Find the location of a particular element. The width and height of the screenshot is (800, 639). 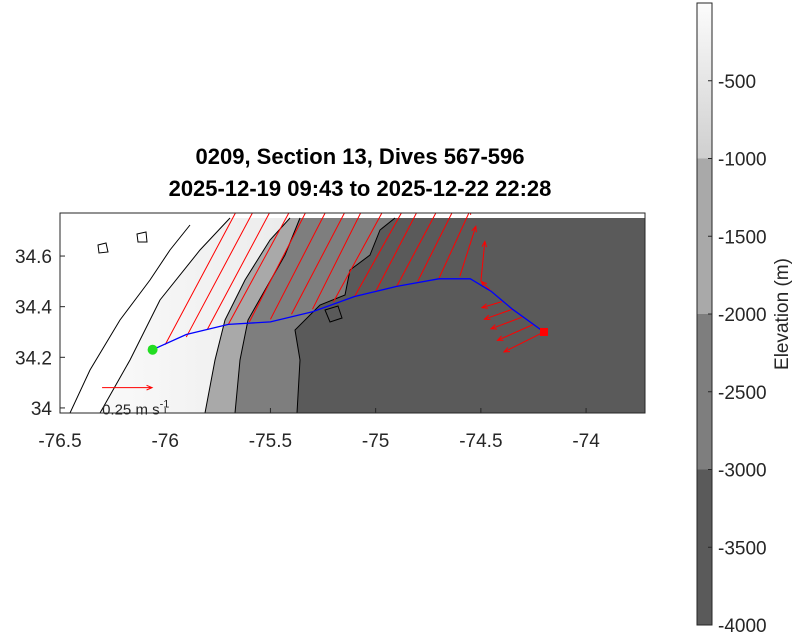

colorbar-tick-label: -1500 is located at coordinates (742, 237).